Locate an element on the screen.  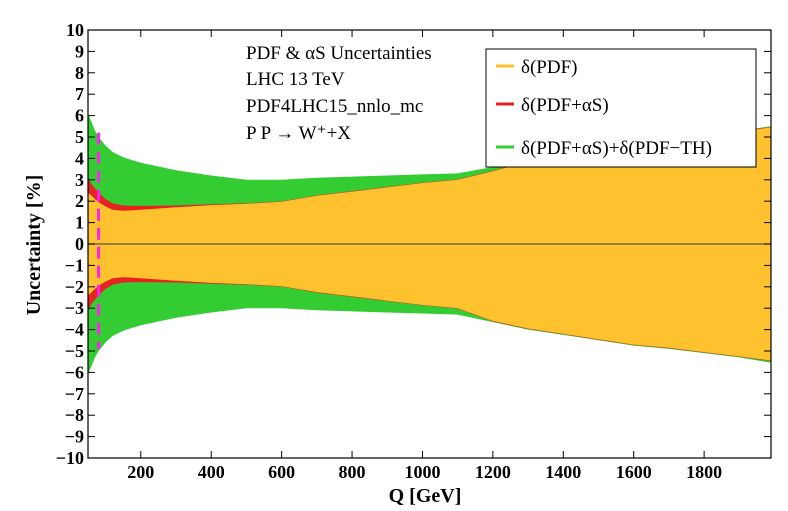
annotation-energy: LHC 13 TeV is located at coordinates (295, 79).